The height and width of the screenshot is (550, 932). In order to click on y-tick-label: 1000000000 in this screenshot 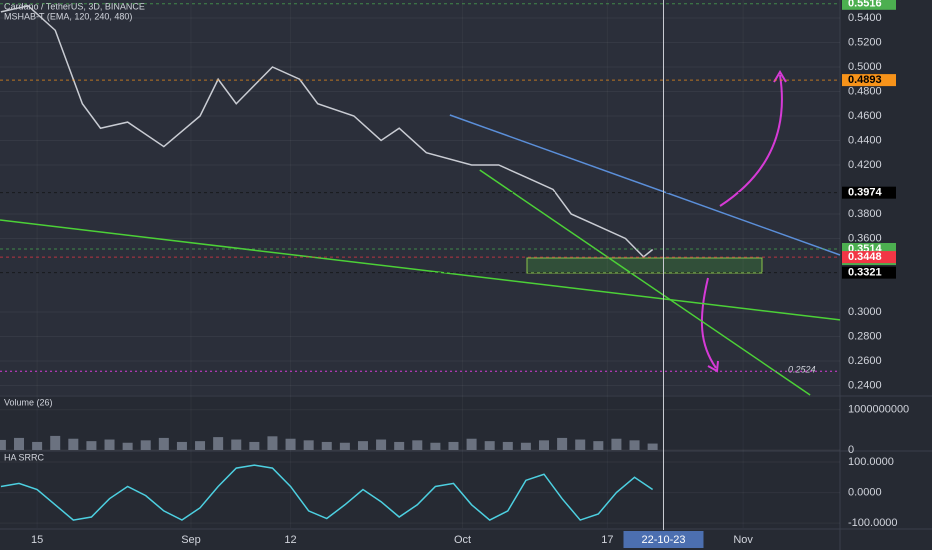, I will do `click(878, 410)`.